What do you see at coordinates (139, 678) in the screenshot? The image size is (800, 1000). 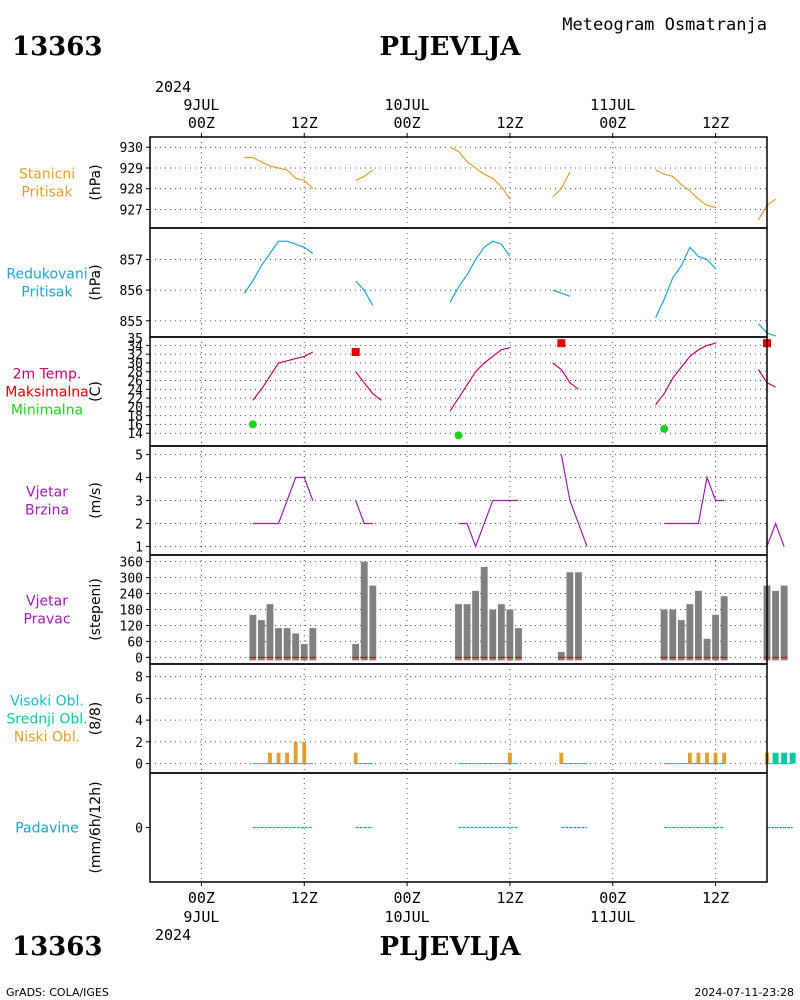 I see `y-tick-label: 8` at bounding box center [139, 678].